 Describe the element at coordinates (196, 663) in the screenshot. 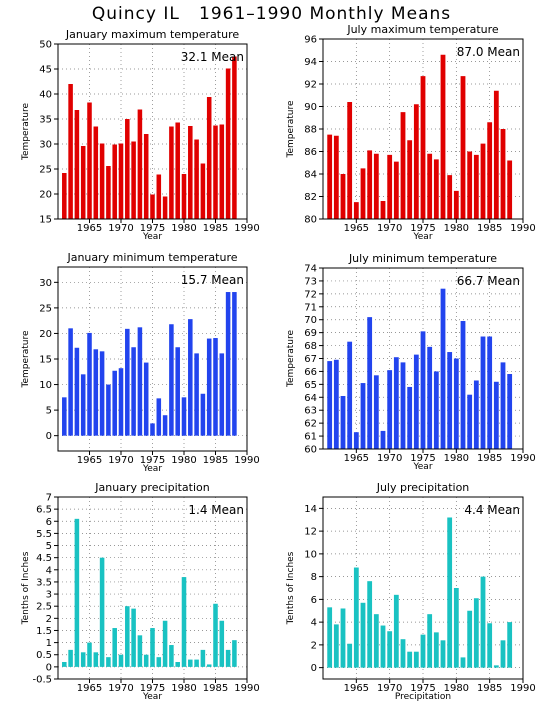

I see `bar-1982` at that location.